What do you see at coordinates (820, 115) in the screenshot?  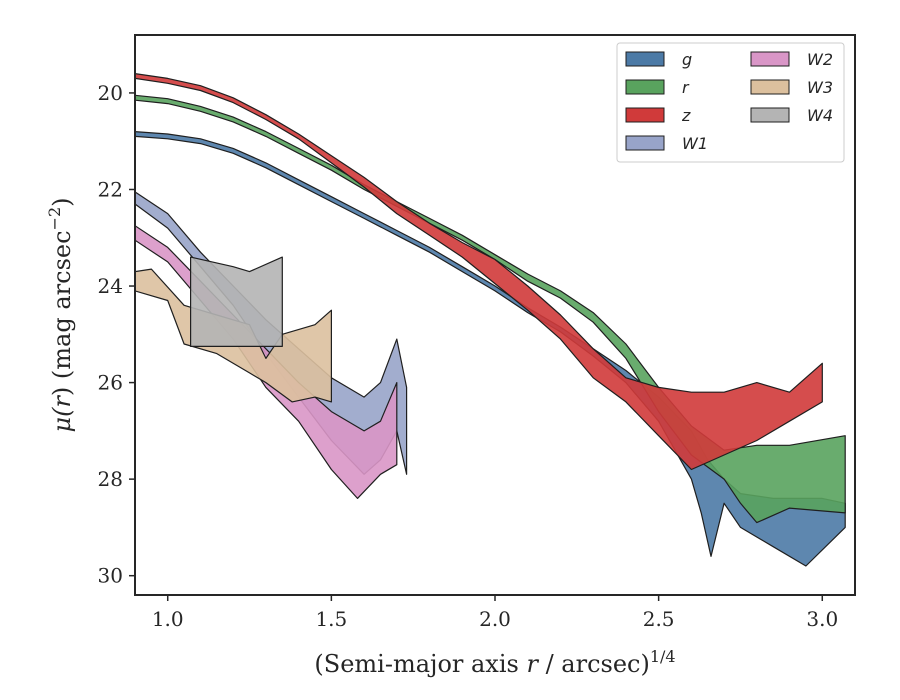 I see `legend-label-w4: W4` at bounding box center [820, 115].